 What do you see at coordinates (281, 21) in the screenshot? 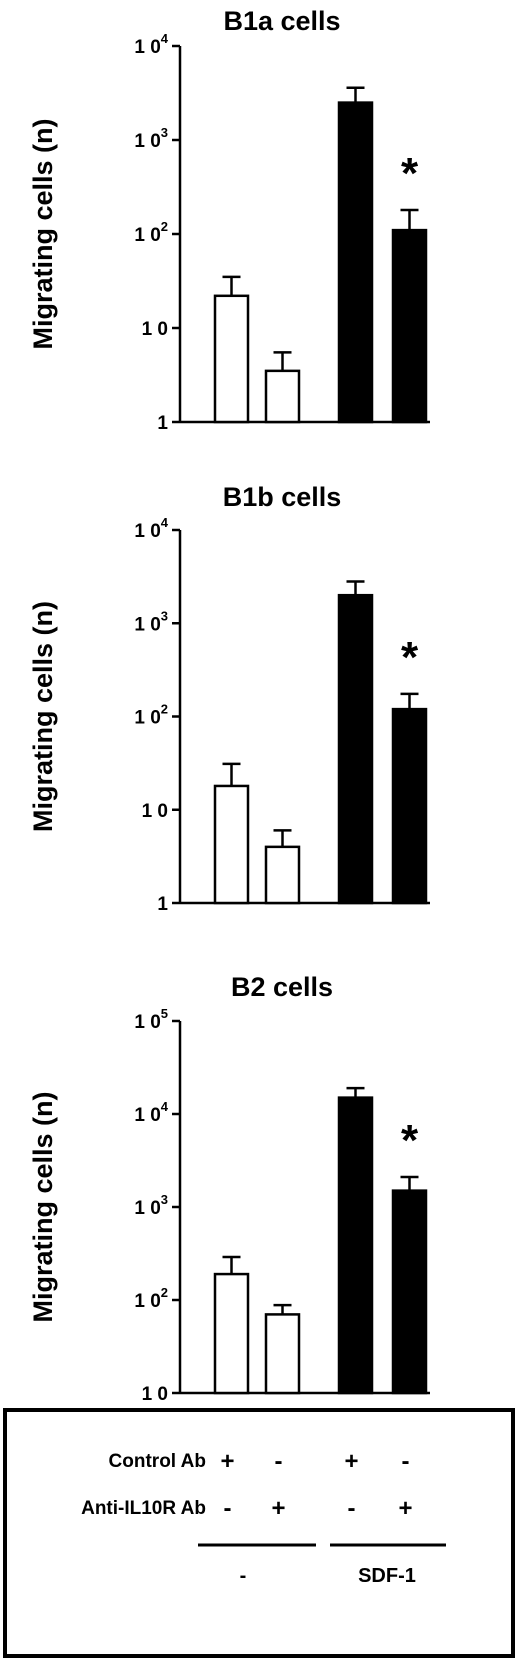
I see `chart-title: B1a cells` at bounding box center [281, 21].